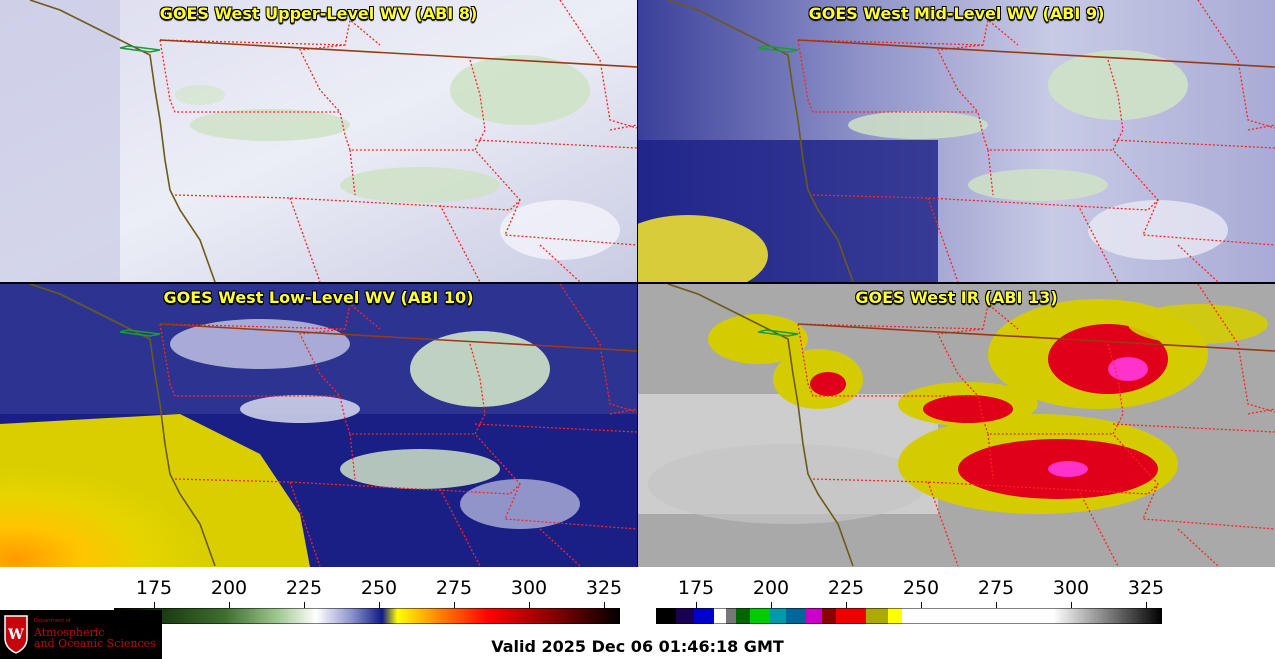 This screenshot has height=659, width=1275. Describe the element at coordinates (637, 283) in the screenshot. I see `panel-divider-horizontal` at that location.